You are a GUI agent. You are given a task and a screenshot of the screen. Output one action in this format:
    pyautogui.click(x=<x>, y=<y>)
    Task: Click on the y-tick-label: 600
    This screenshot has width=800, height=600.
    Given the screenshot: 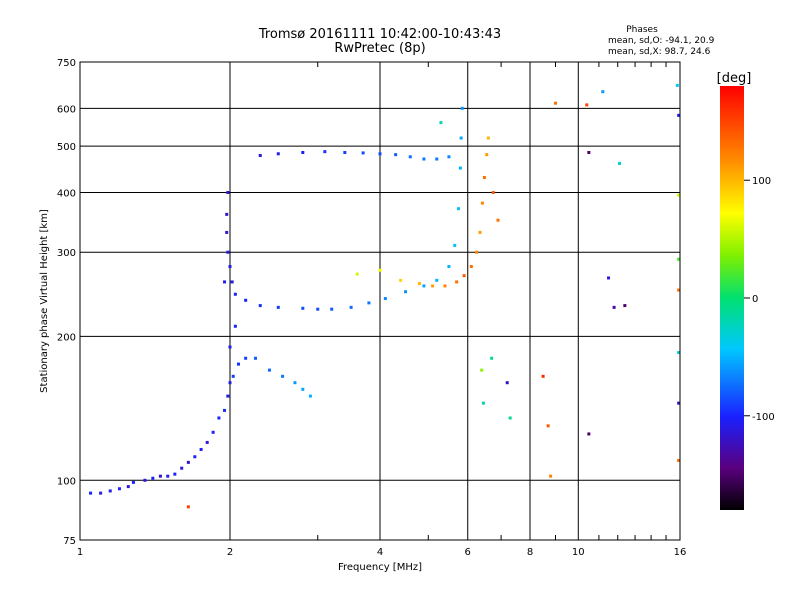 What is the action you would take?
    pyautogui.click(x=66, y=109)
    